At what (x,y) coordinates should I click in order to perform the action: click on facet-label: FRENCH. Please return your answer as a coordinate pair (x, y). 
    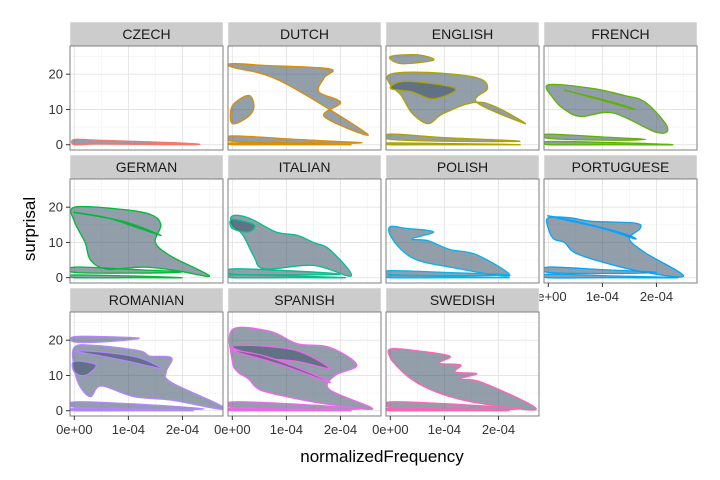
    Looking at the image, I should click on (620, 34).